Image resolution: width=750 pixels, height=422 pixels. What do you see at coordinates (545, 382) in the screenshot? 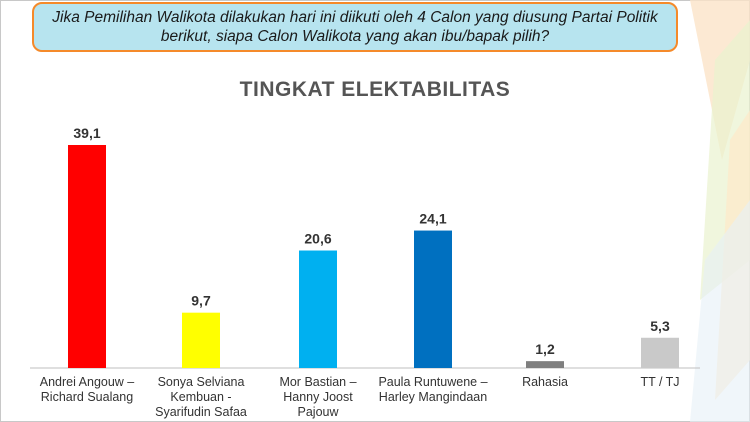
I see `category-label-4: Rahasia` at bounding box center [545, 382].